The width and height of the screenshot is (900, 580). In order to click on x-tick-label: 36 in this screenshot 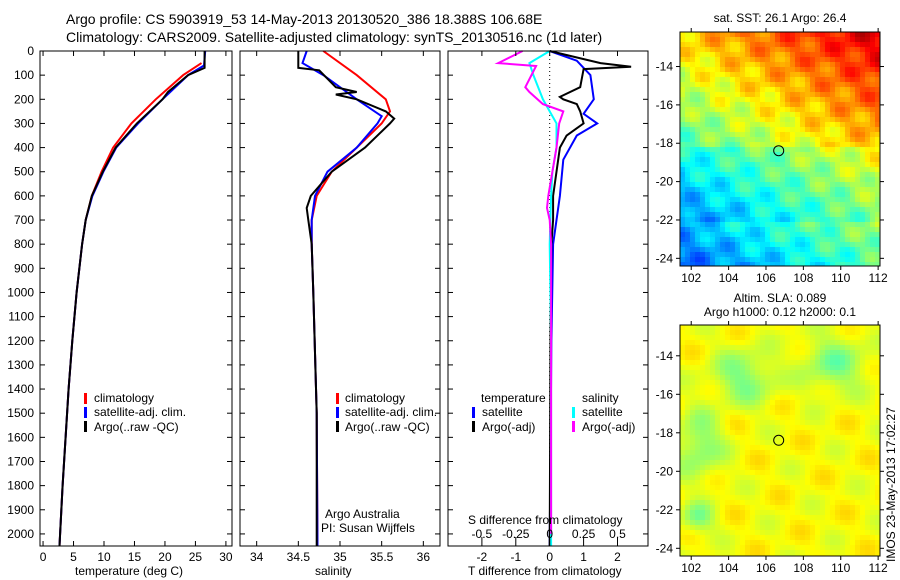, I will do `click(424, 557)`.